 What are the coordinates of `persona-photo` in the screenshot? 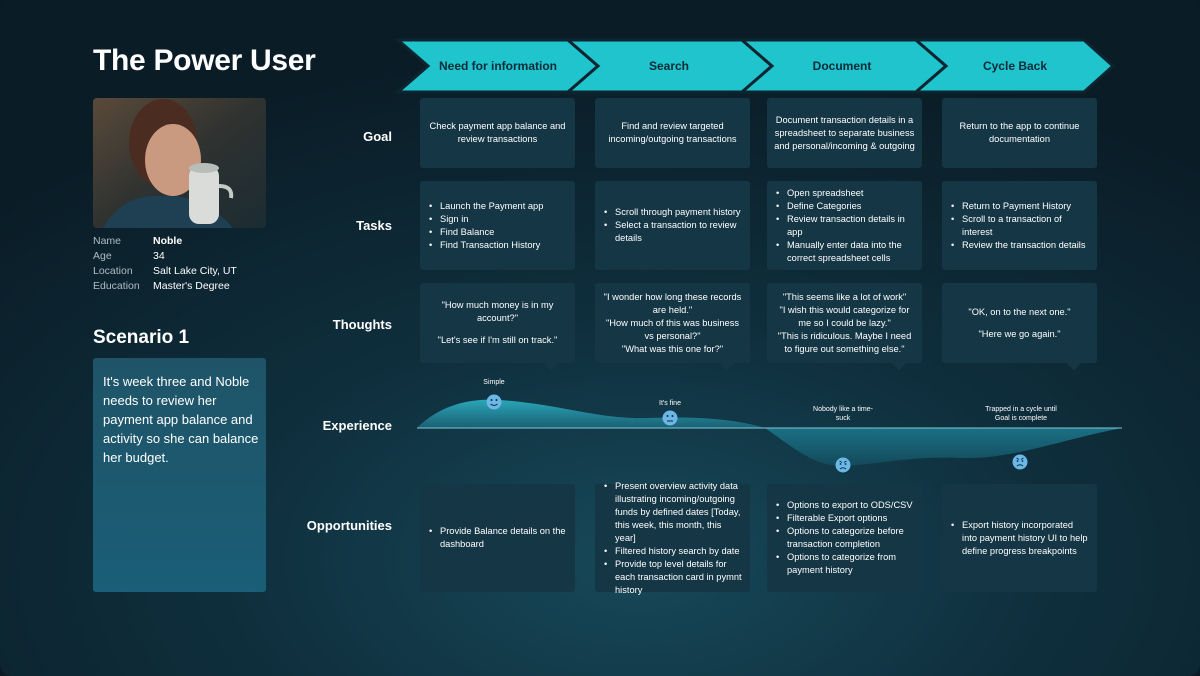 It's located at (179, 163).